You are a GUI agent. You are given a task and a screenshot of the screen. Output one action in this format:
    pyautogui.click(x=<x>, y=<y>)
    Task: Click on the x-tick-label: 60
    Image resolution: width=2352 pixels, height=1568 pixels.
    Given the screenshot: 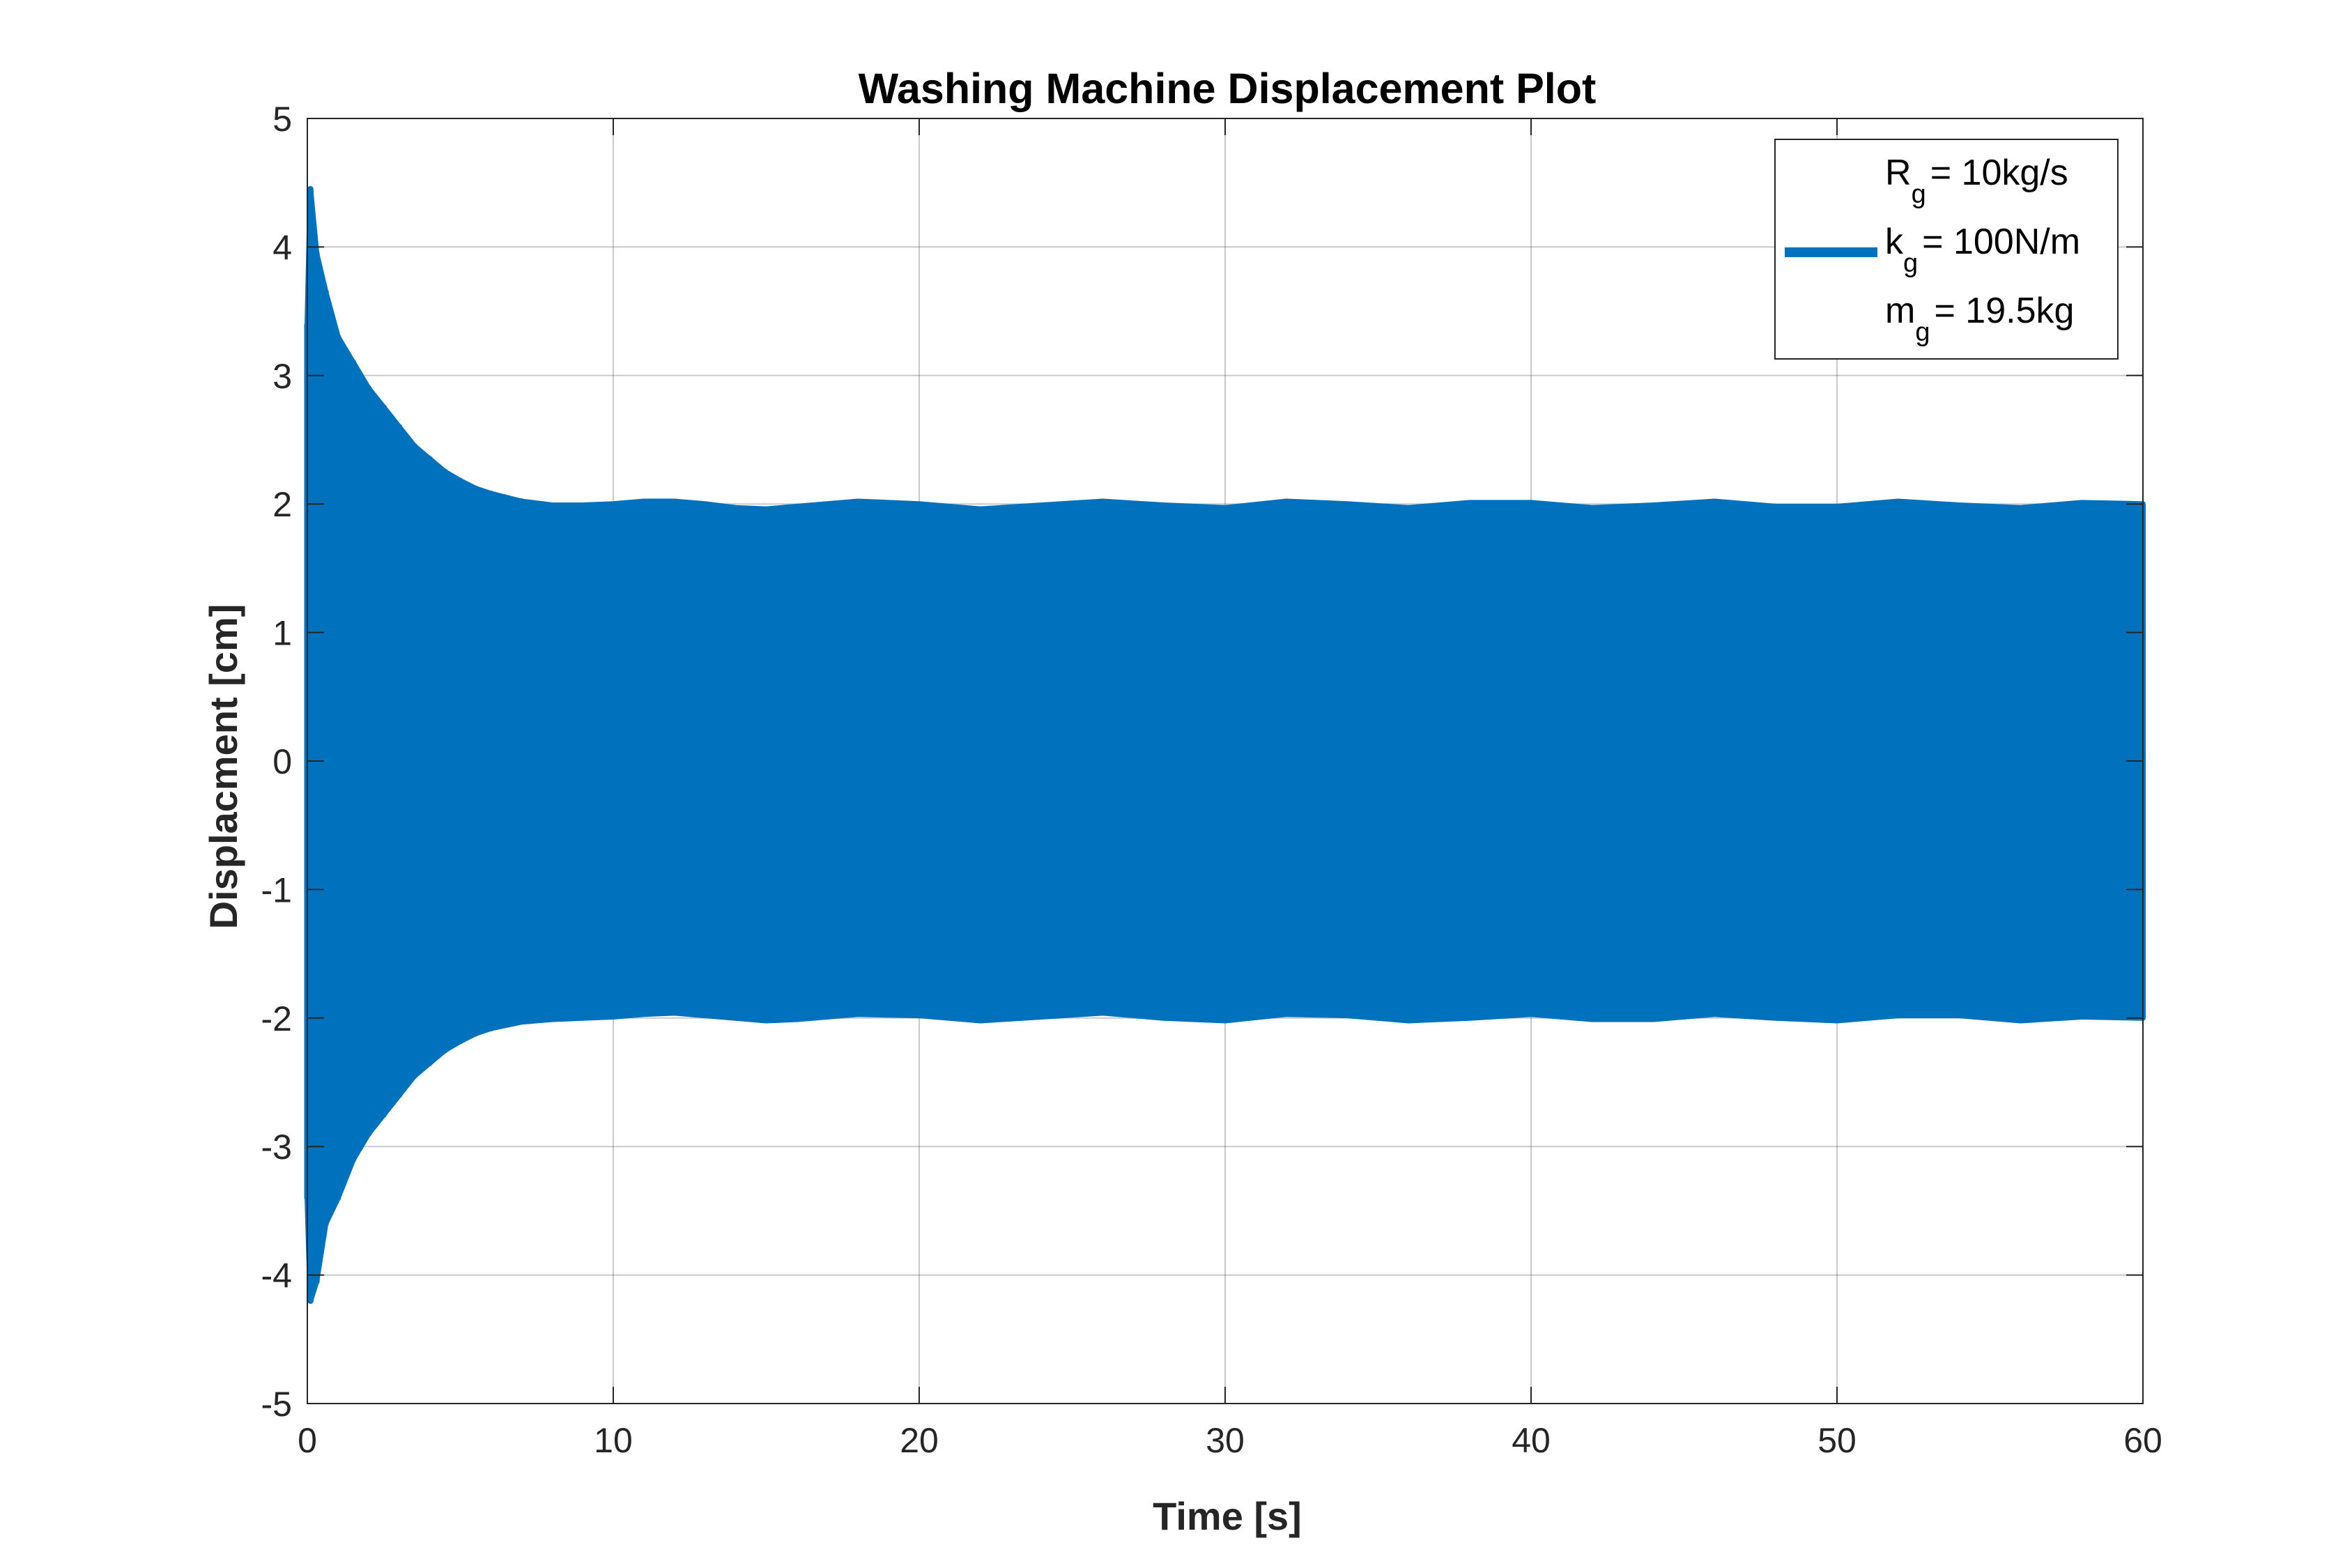 What is the action you would take?
    pyautogui.click(x=2142, y=1440)
    